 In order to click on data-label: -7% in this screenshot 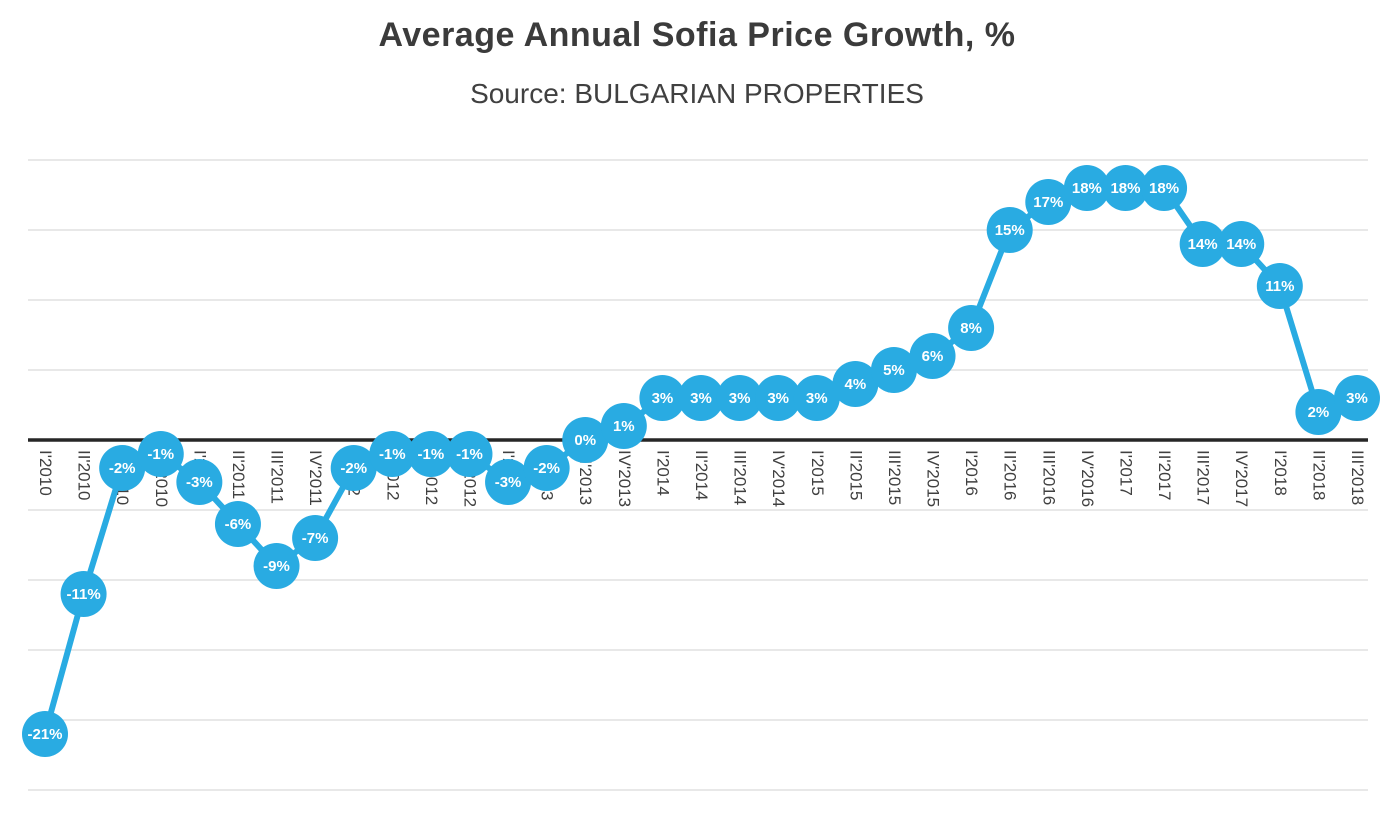, I will do `click(315, 538)`.